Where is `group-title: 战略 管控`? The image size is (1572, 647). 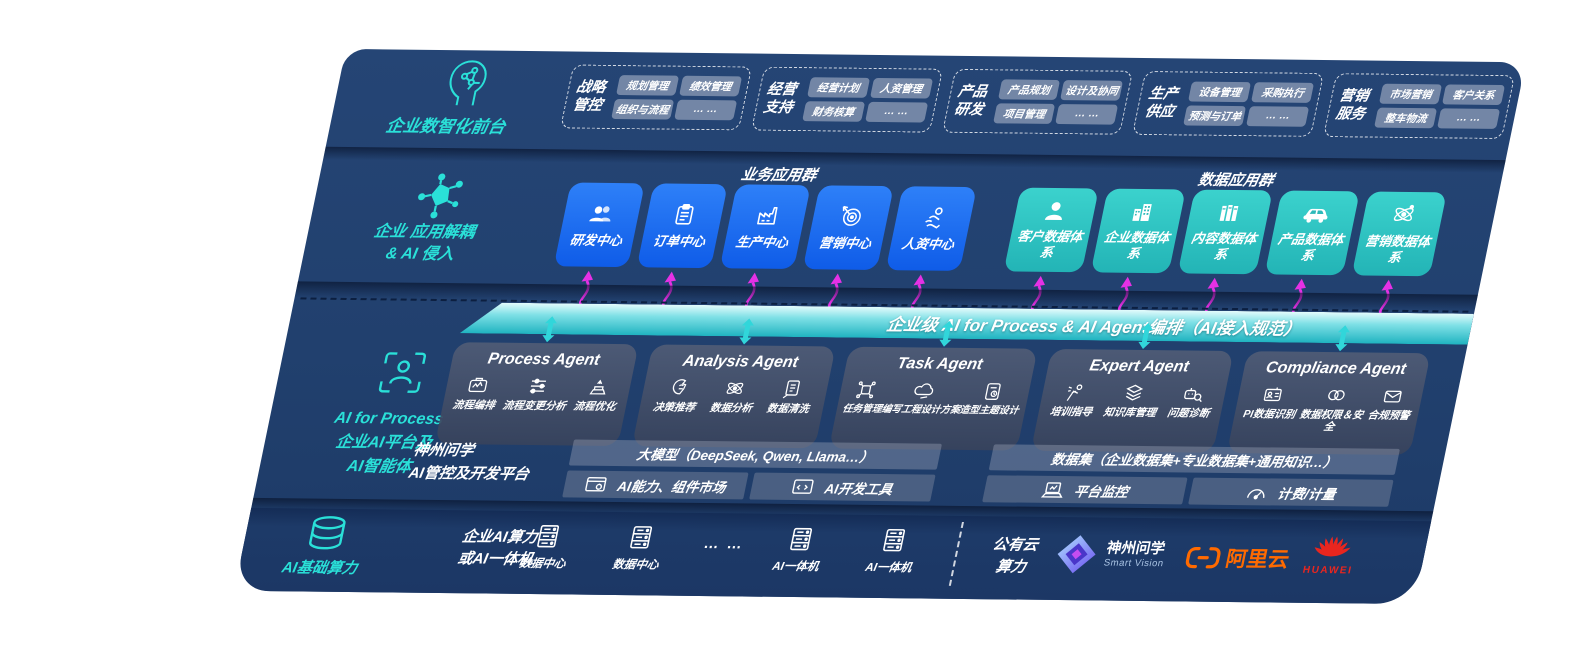 group-title: 战略 管控 is located at coordinates (589, 96).